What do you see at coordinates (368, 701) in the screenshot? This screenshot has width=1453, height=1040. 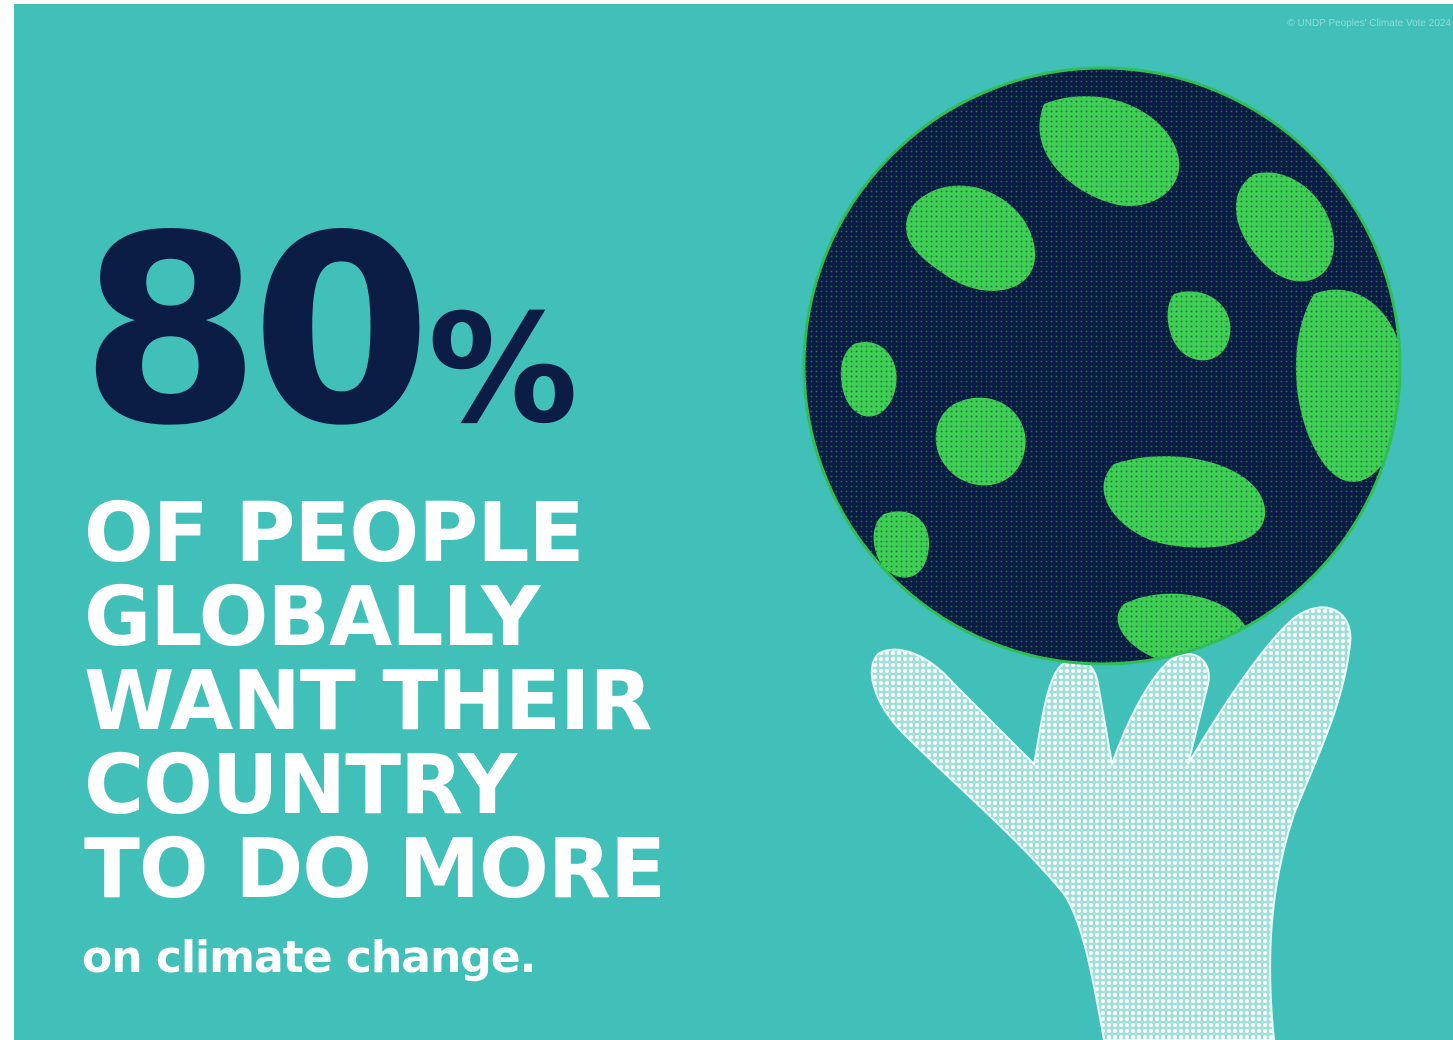 I see `headline-line: WANT THEIR` at bounding box center [368, 701].